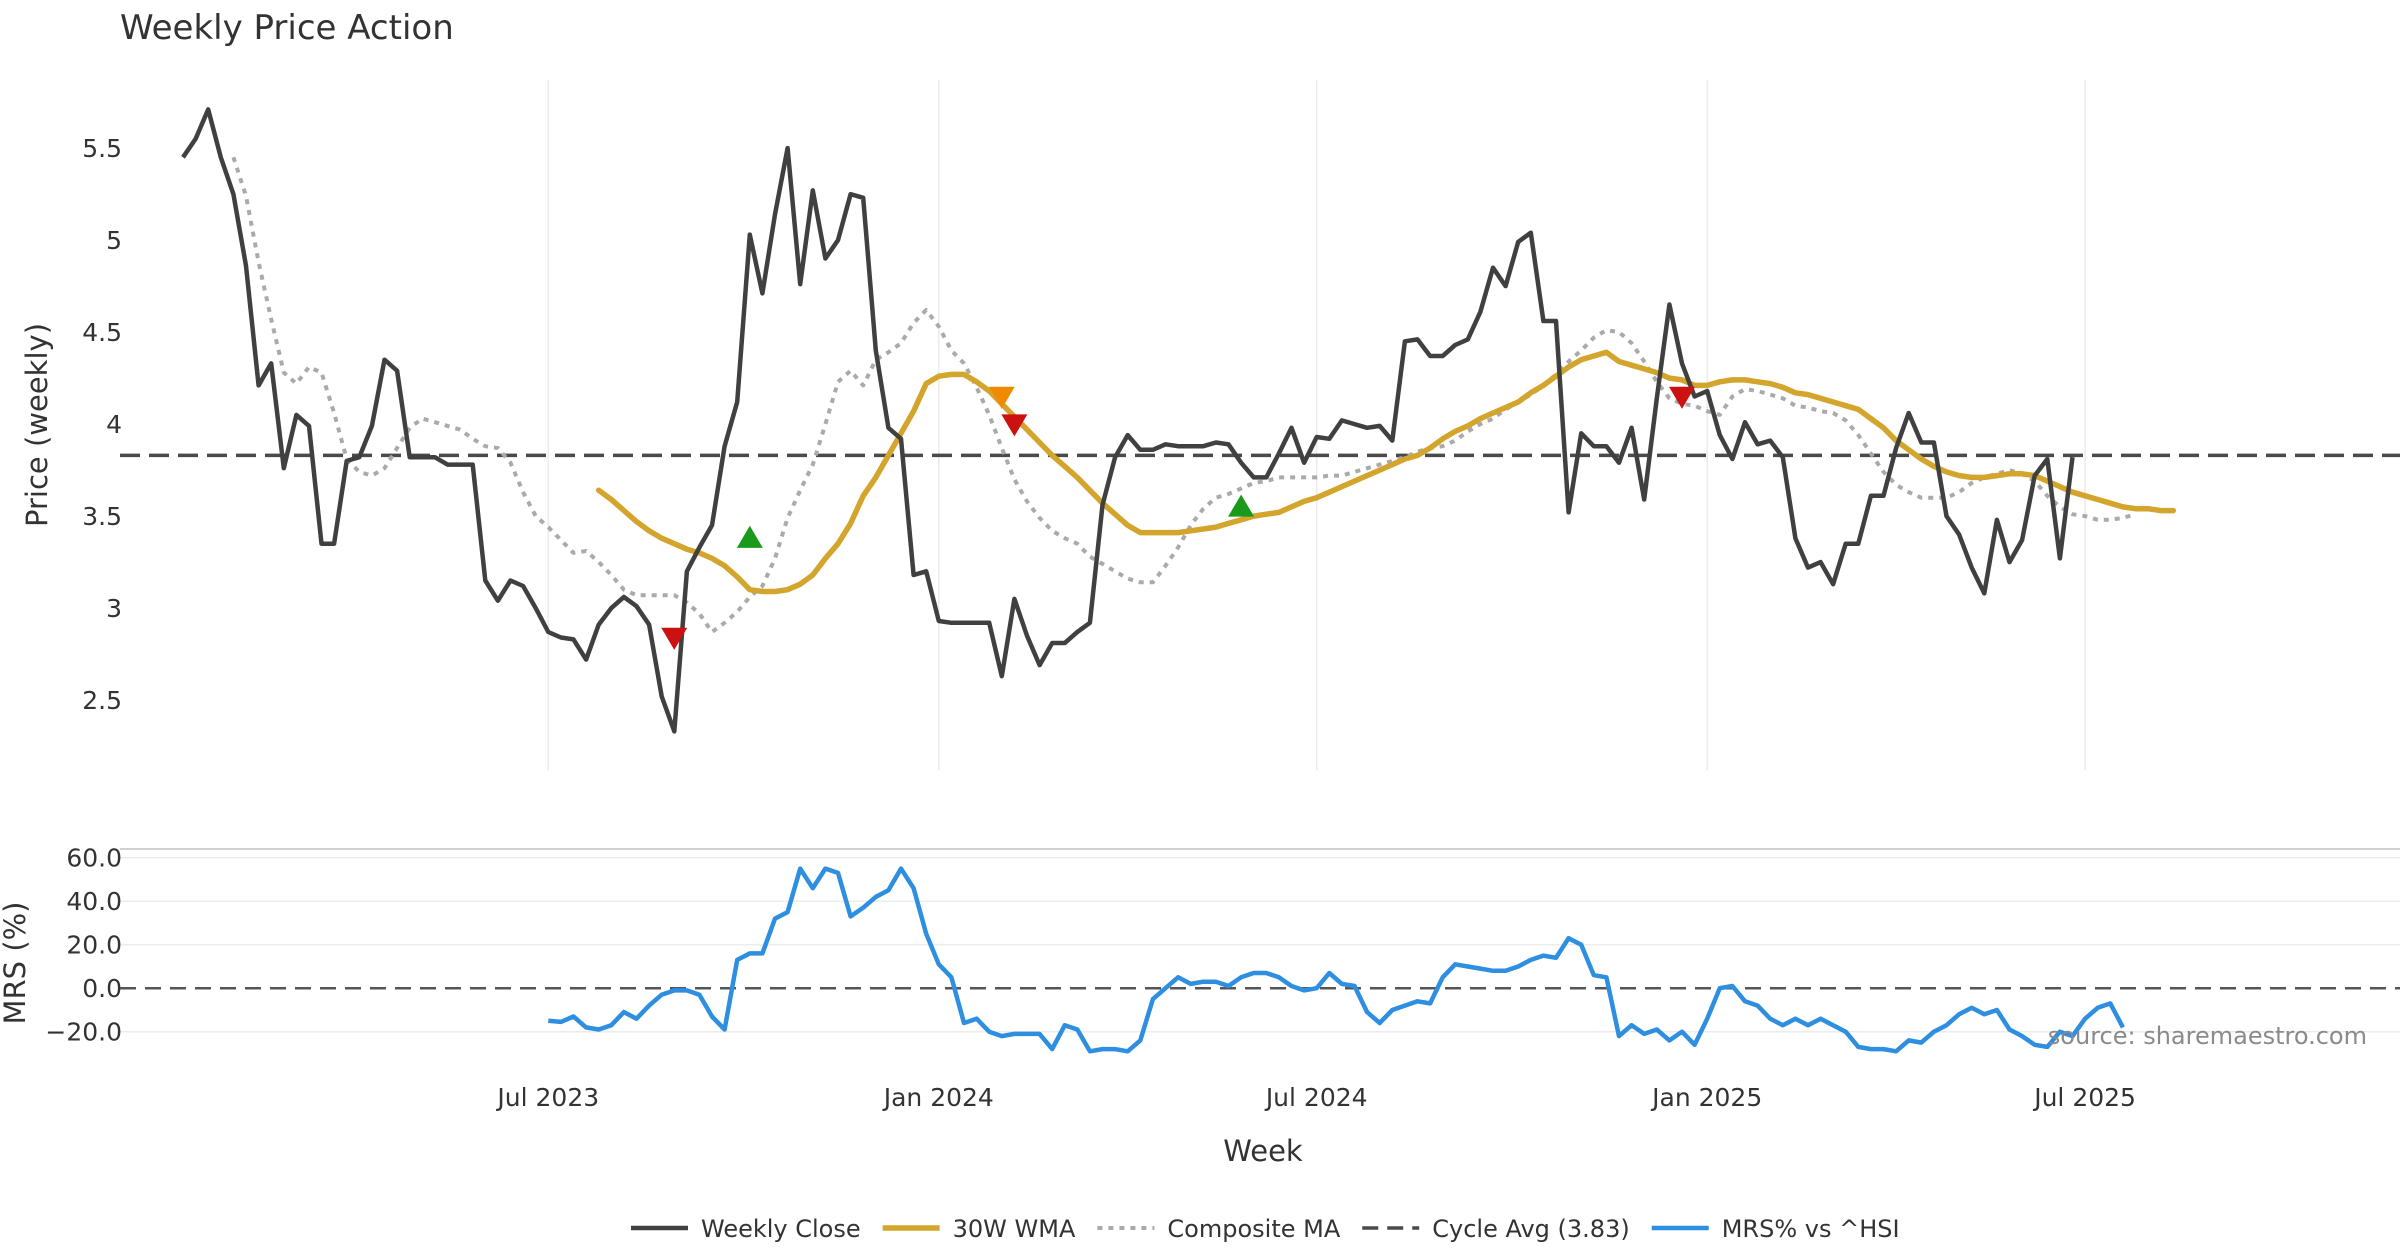 The height and width of the screenshot is (1260, 2400). What do you see at coordinates (37, 425) in the screenshot?
I see `price-y-axis-label: Price (weekly)` at bounding box center [37, 425].